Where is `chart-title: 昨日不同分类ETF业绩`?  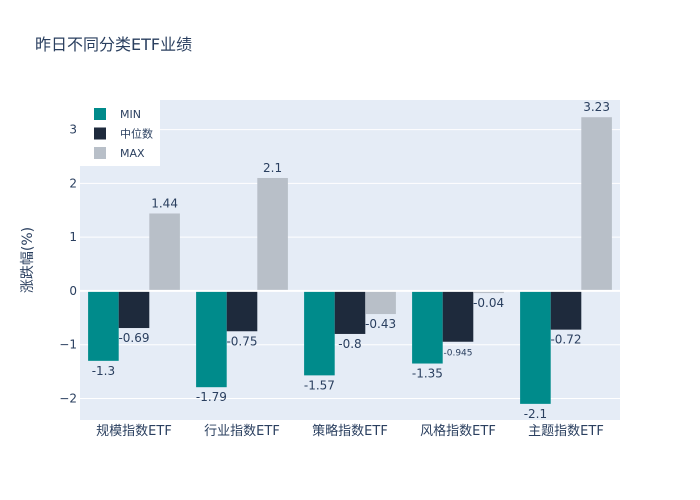
chart-title: 昨日不同分类ETF业绩 is located at coordinates (113, 44).